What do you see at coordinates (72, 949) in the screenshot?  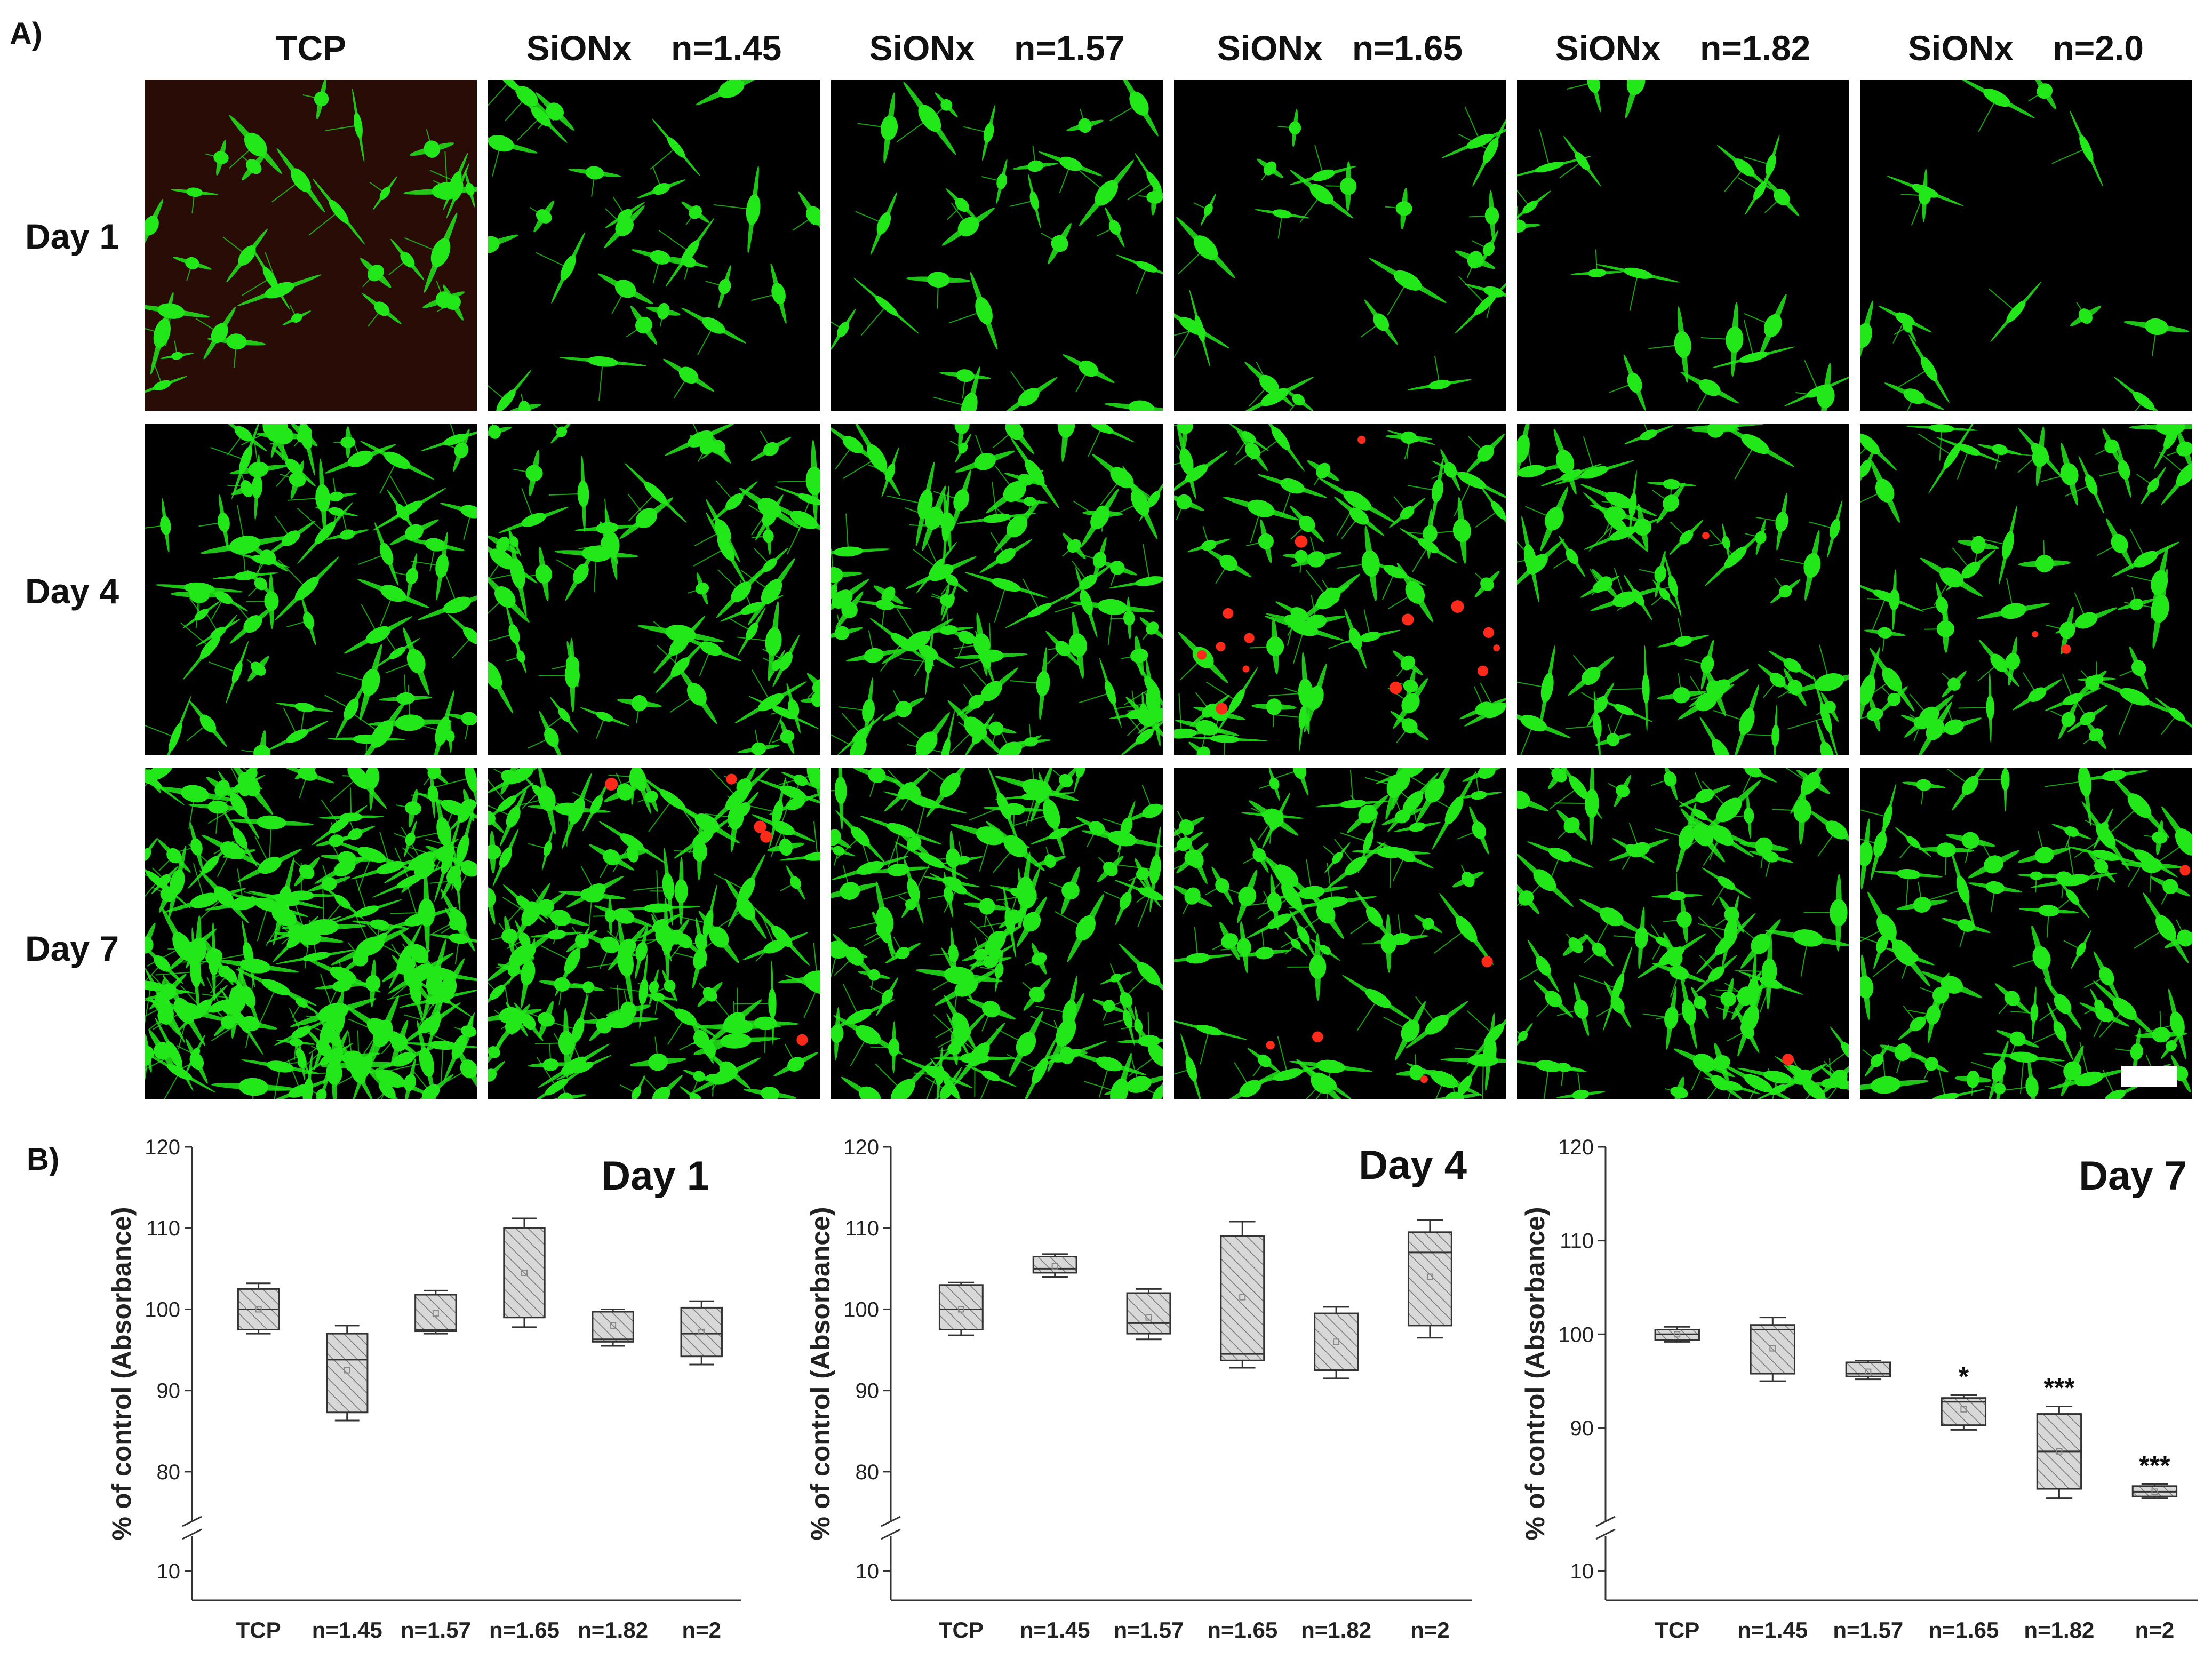 I see `row-header-day7: Day 7` at bounding box center [72, 949].